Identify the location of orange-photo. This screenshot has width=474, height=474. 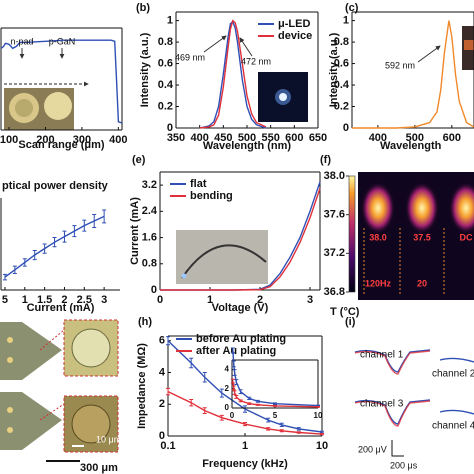
(445, 48).